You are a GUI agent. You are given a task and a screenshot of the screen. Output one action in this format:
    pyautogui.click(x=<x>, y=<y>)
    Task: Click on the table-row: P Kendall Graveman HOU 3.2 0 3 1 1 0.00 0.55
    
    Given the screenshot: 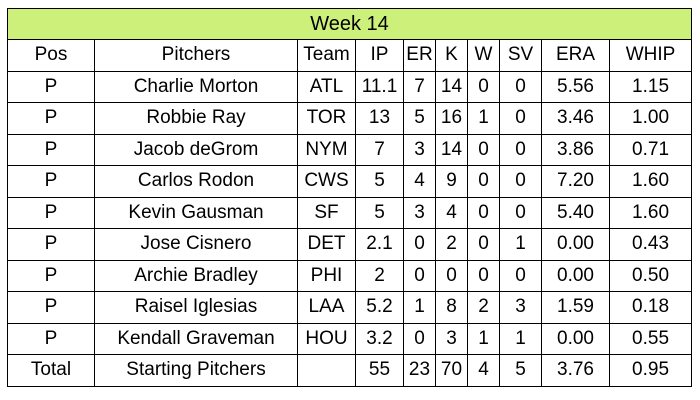 What is the action you would take?
    pyautogui.click(x=350, y=338)
    